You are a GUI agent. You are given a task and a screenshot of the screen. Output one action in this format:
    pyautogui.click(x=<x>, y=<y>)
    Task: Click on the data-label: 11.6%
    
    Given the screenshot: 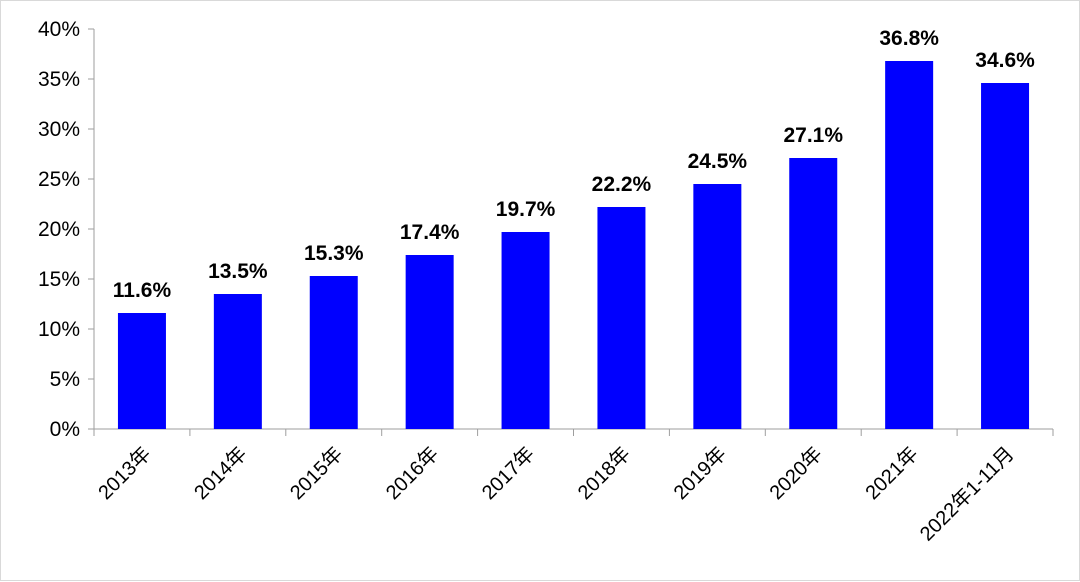 What is the action you would take?
    pyautogui.click(x=142, y=290)
    